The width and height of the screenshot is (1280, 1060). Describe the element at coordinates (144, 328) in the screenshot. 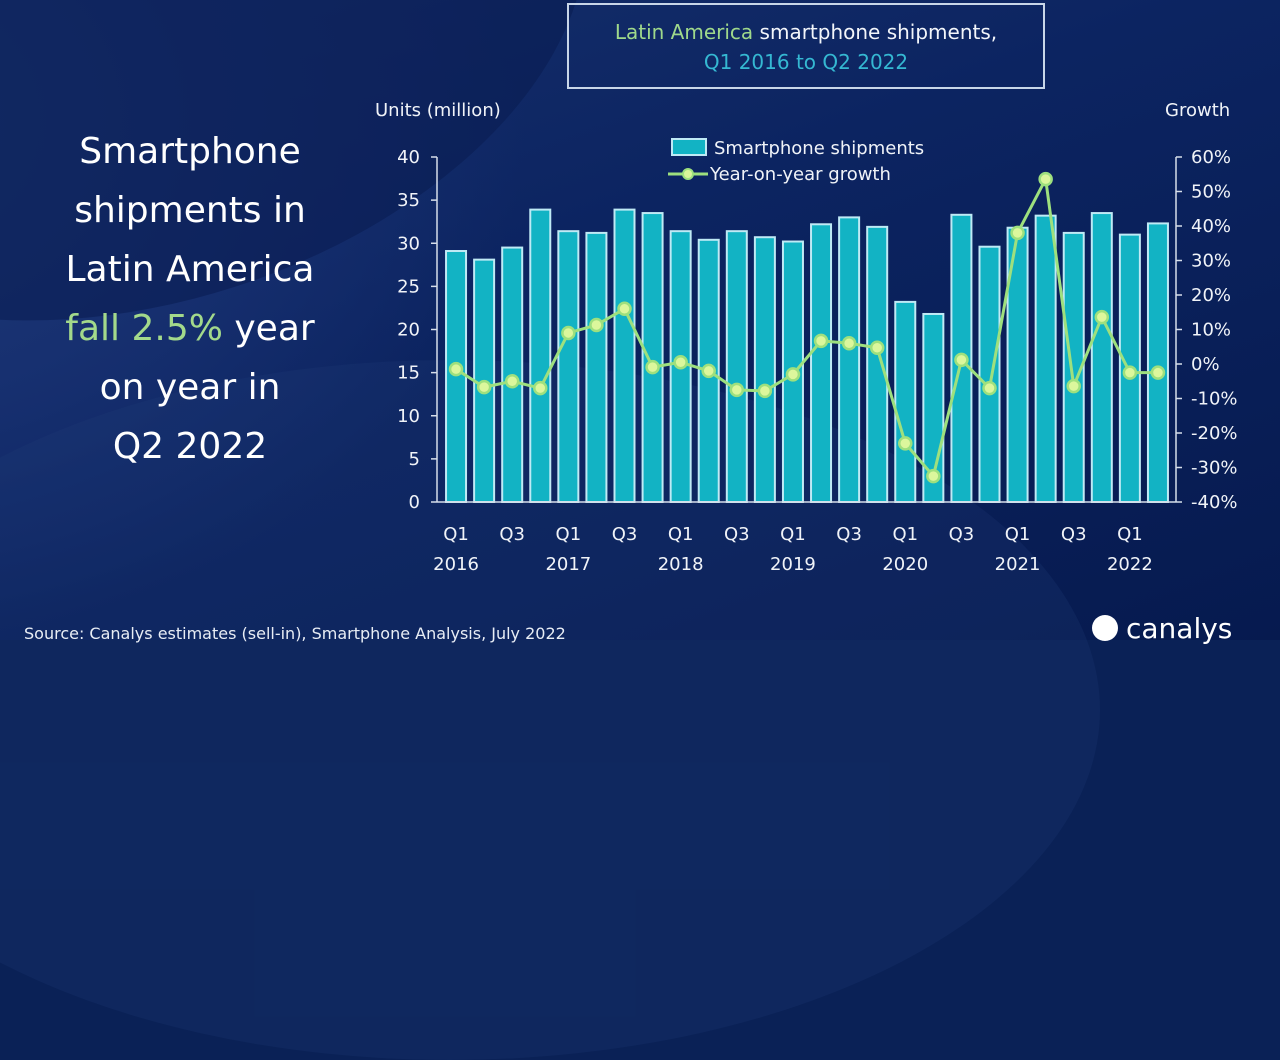

I see `headline-highlight: fall 2.5%` at that location.